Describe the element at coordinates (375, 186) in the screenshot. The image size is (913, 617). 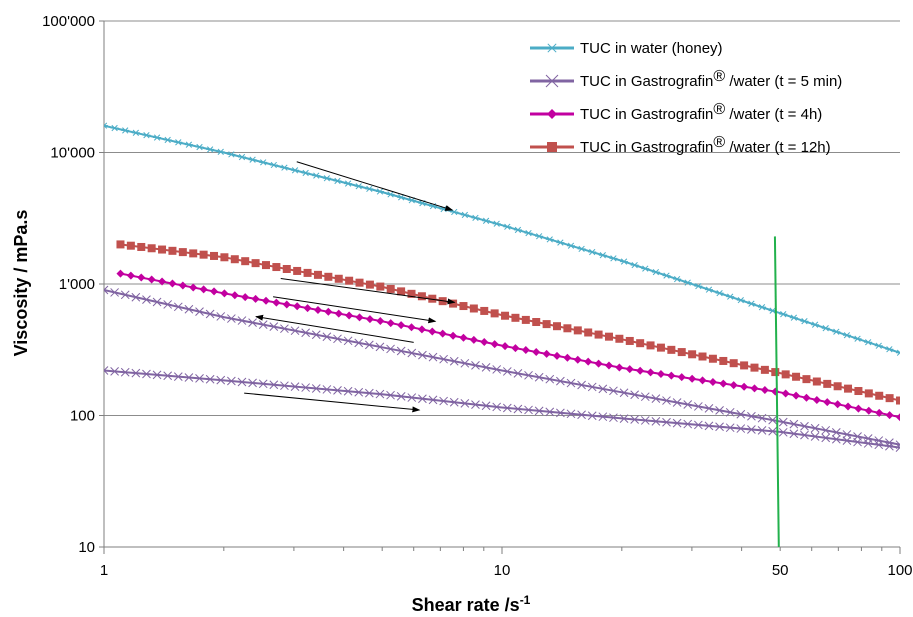
I see `direction-arrow` at that location.